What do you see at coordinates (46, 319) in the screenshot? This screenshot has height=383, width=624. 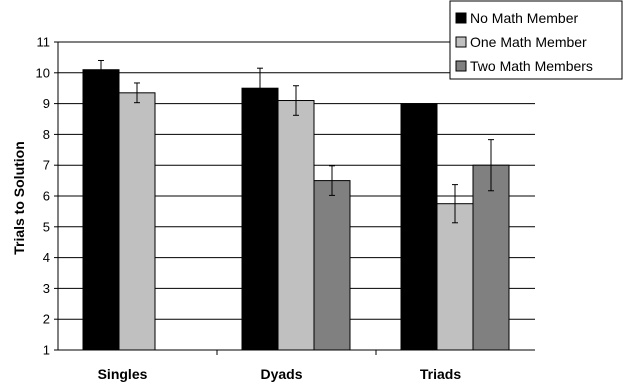 I see `y-tick-label: 2` at bounding box center [46, 319].